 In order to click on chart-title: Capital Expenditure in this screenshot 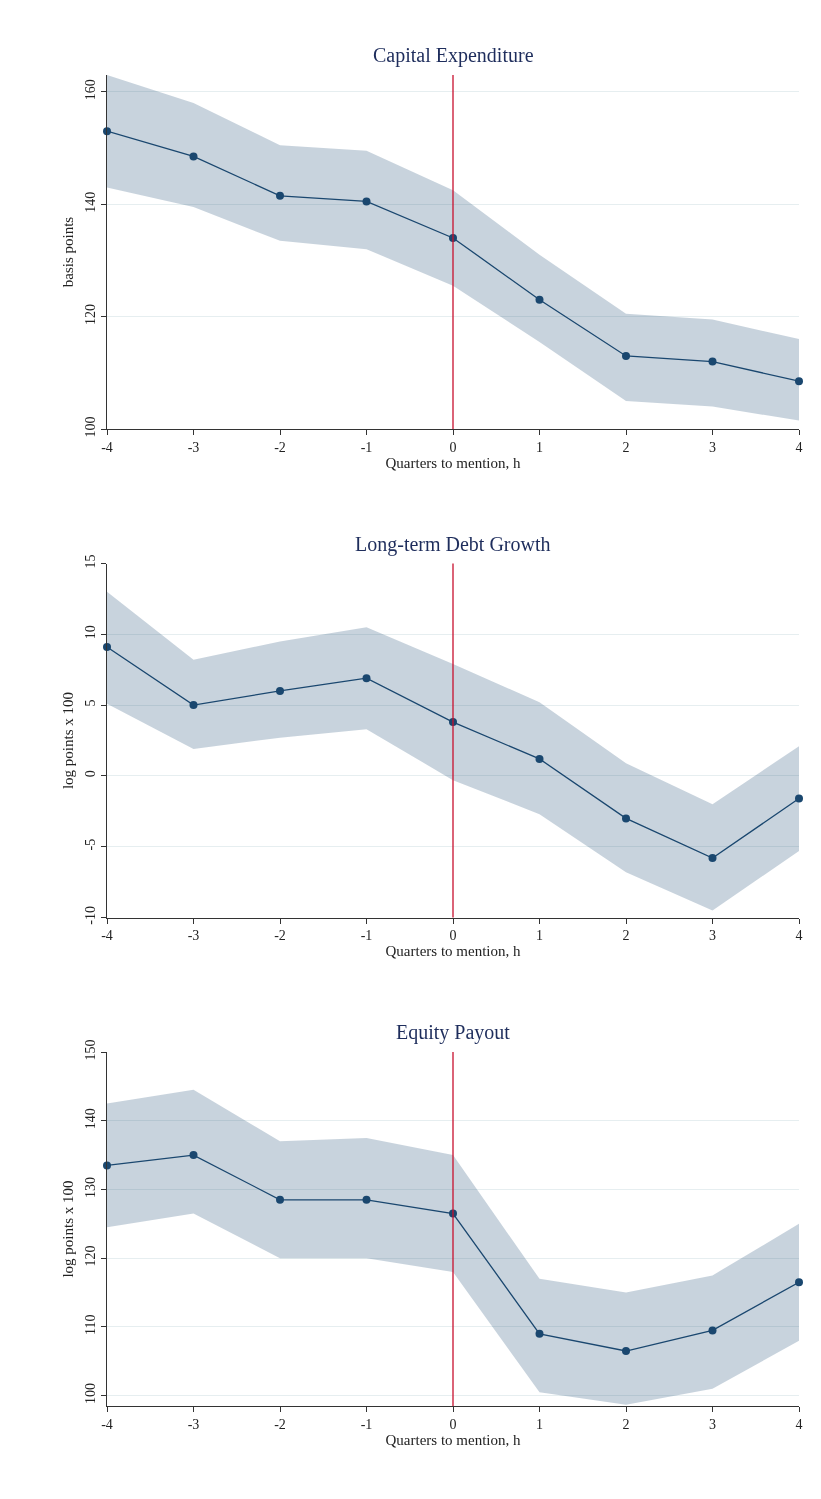, I will do `click(453, 55)`.